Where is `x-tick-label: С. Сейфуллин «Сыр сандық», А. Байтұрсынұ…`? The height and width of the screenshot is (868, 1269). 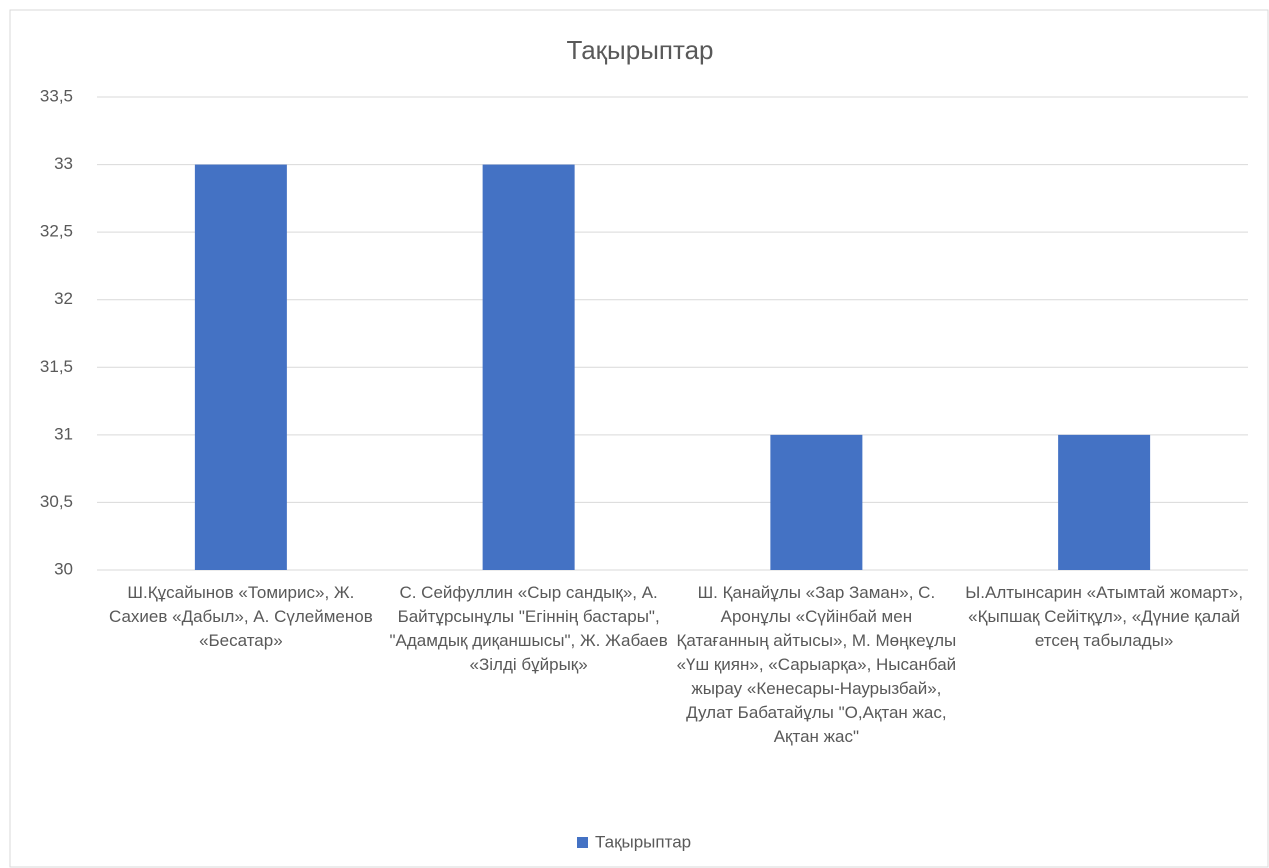 x-tick-label: С. Сейфуллин «Сыр сандық», А. Байтұрсынұ… is located at coordinates (528, 628).